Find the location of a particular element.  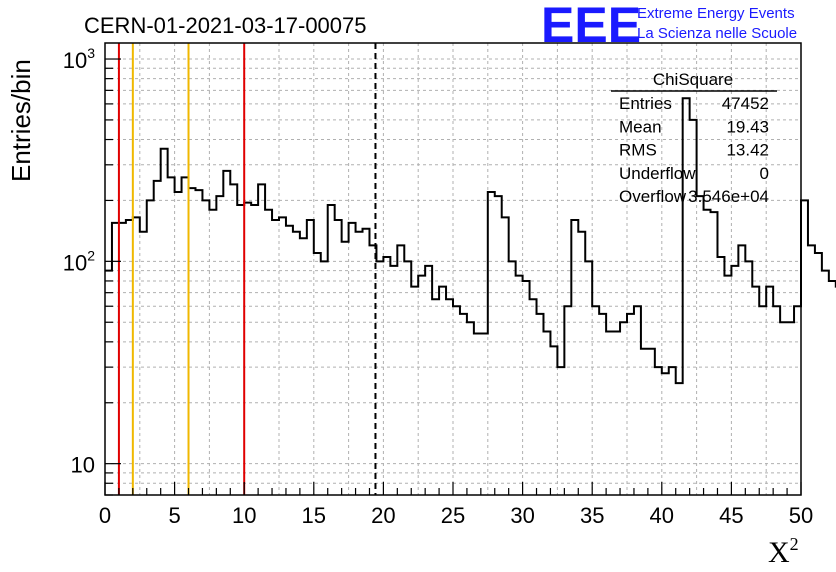

stats-label: Mean is located at coordinates (640, 126).